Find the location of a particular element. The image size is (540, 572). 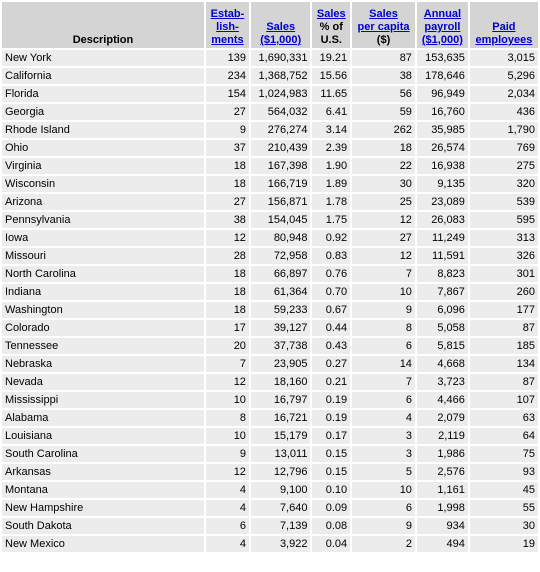

sales-per-capita-cell: 27 is located at coordinates (383, 238).